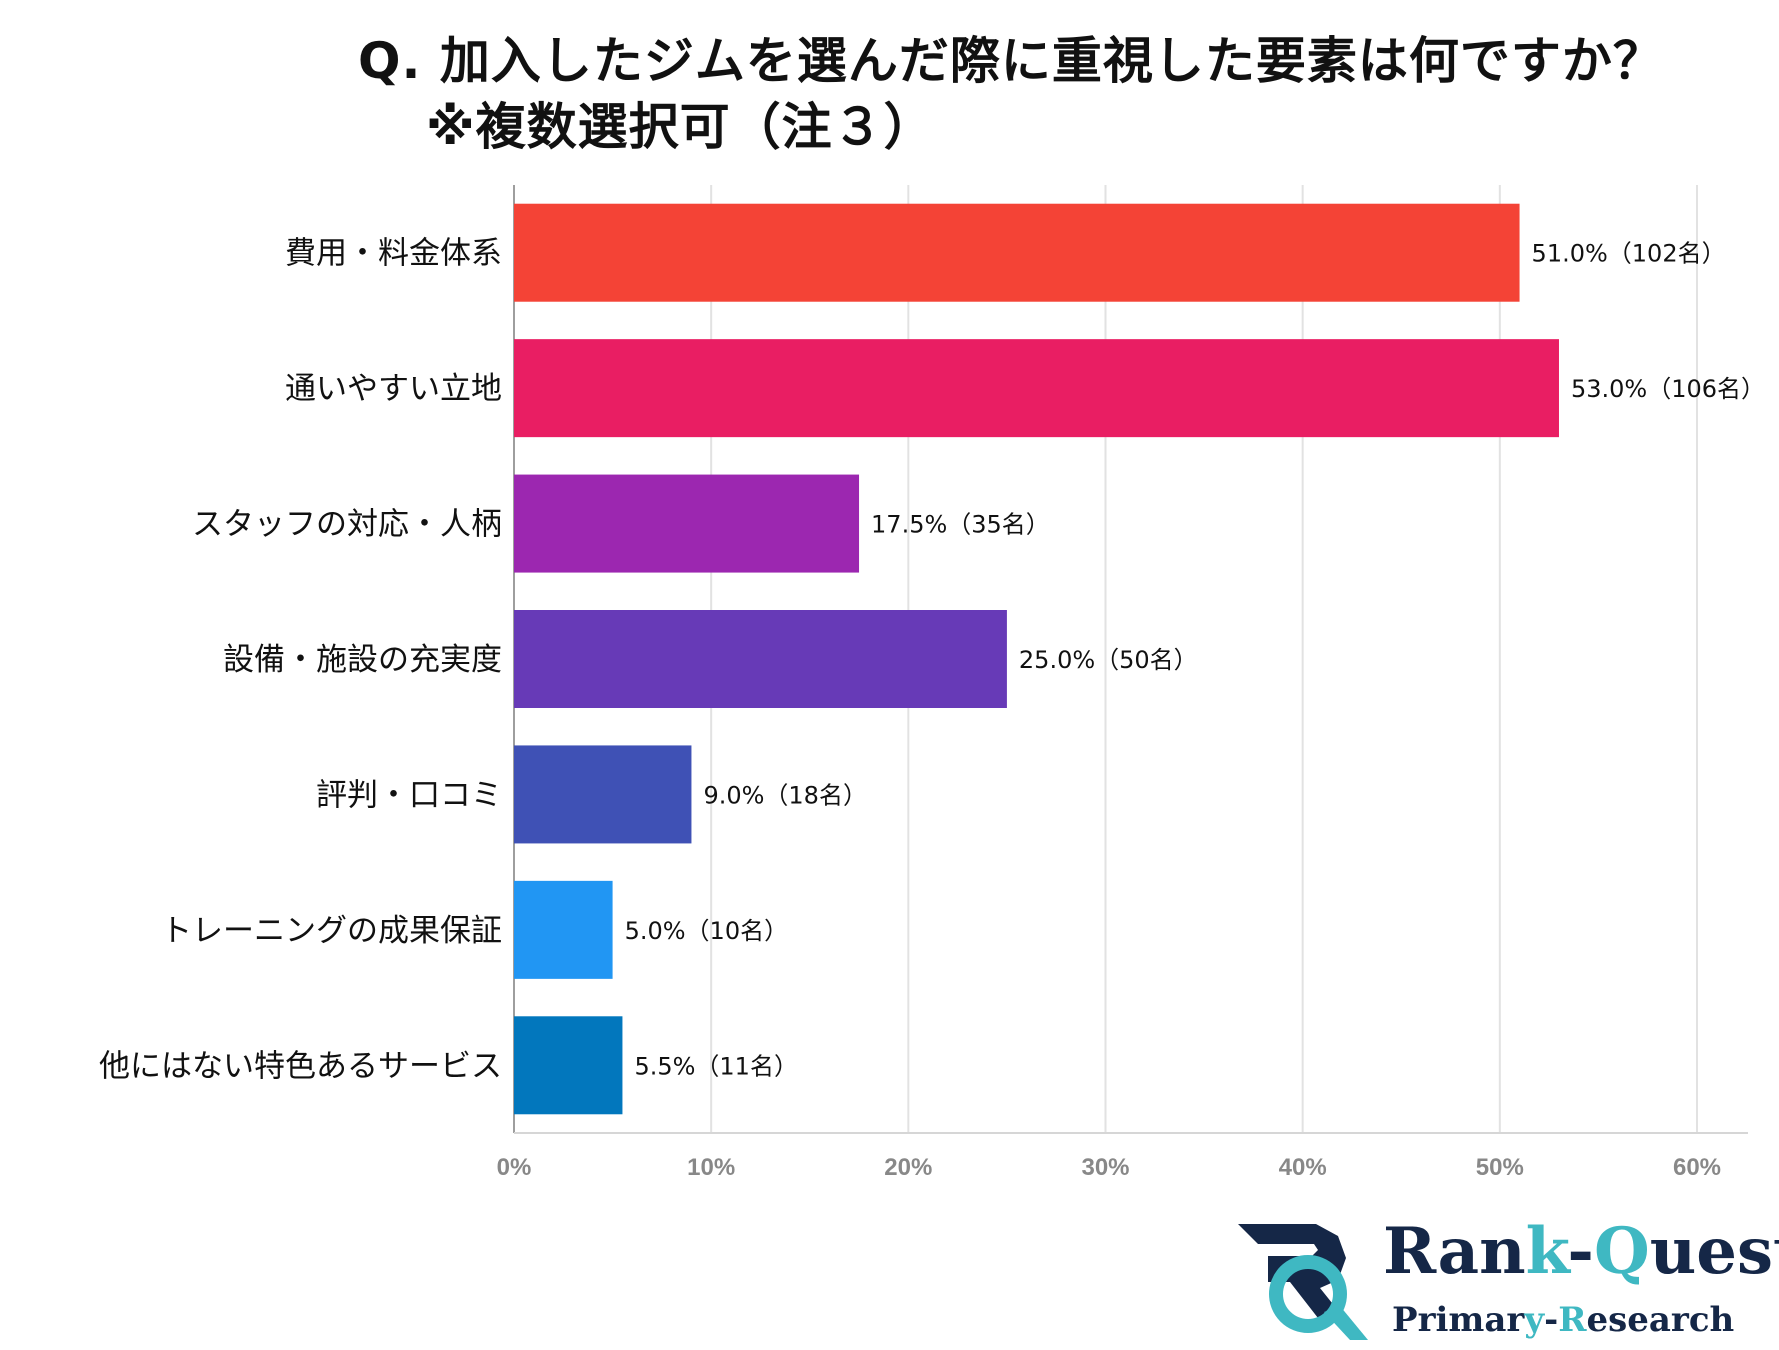 The image size is (1779, 1350). Describe the element at coordinates (908, 1167) in the screenshot. I see `x-tick-label: 20%` at that location.